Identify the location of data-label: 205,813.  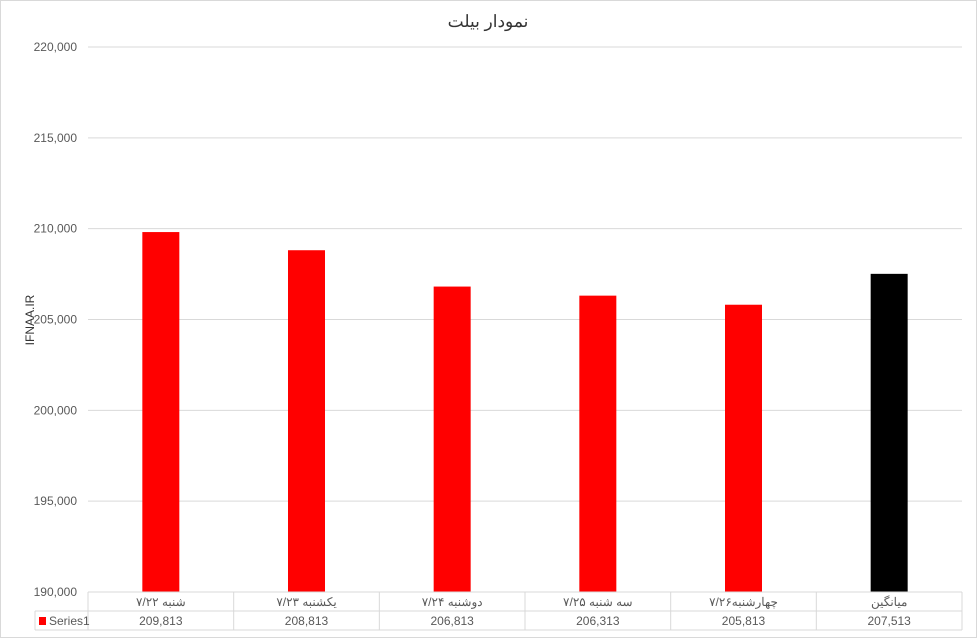
(744, 621).